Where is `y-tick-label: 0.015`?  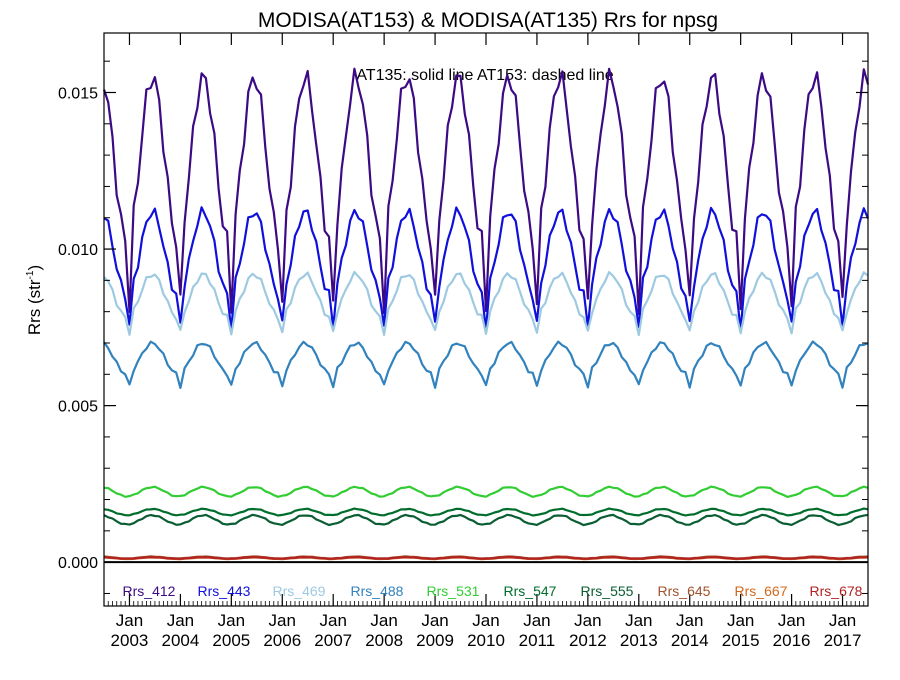
y-tick-label: 0.015 is located at coordinates (78, 93).